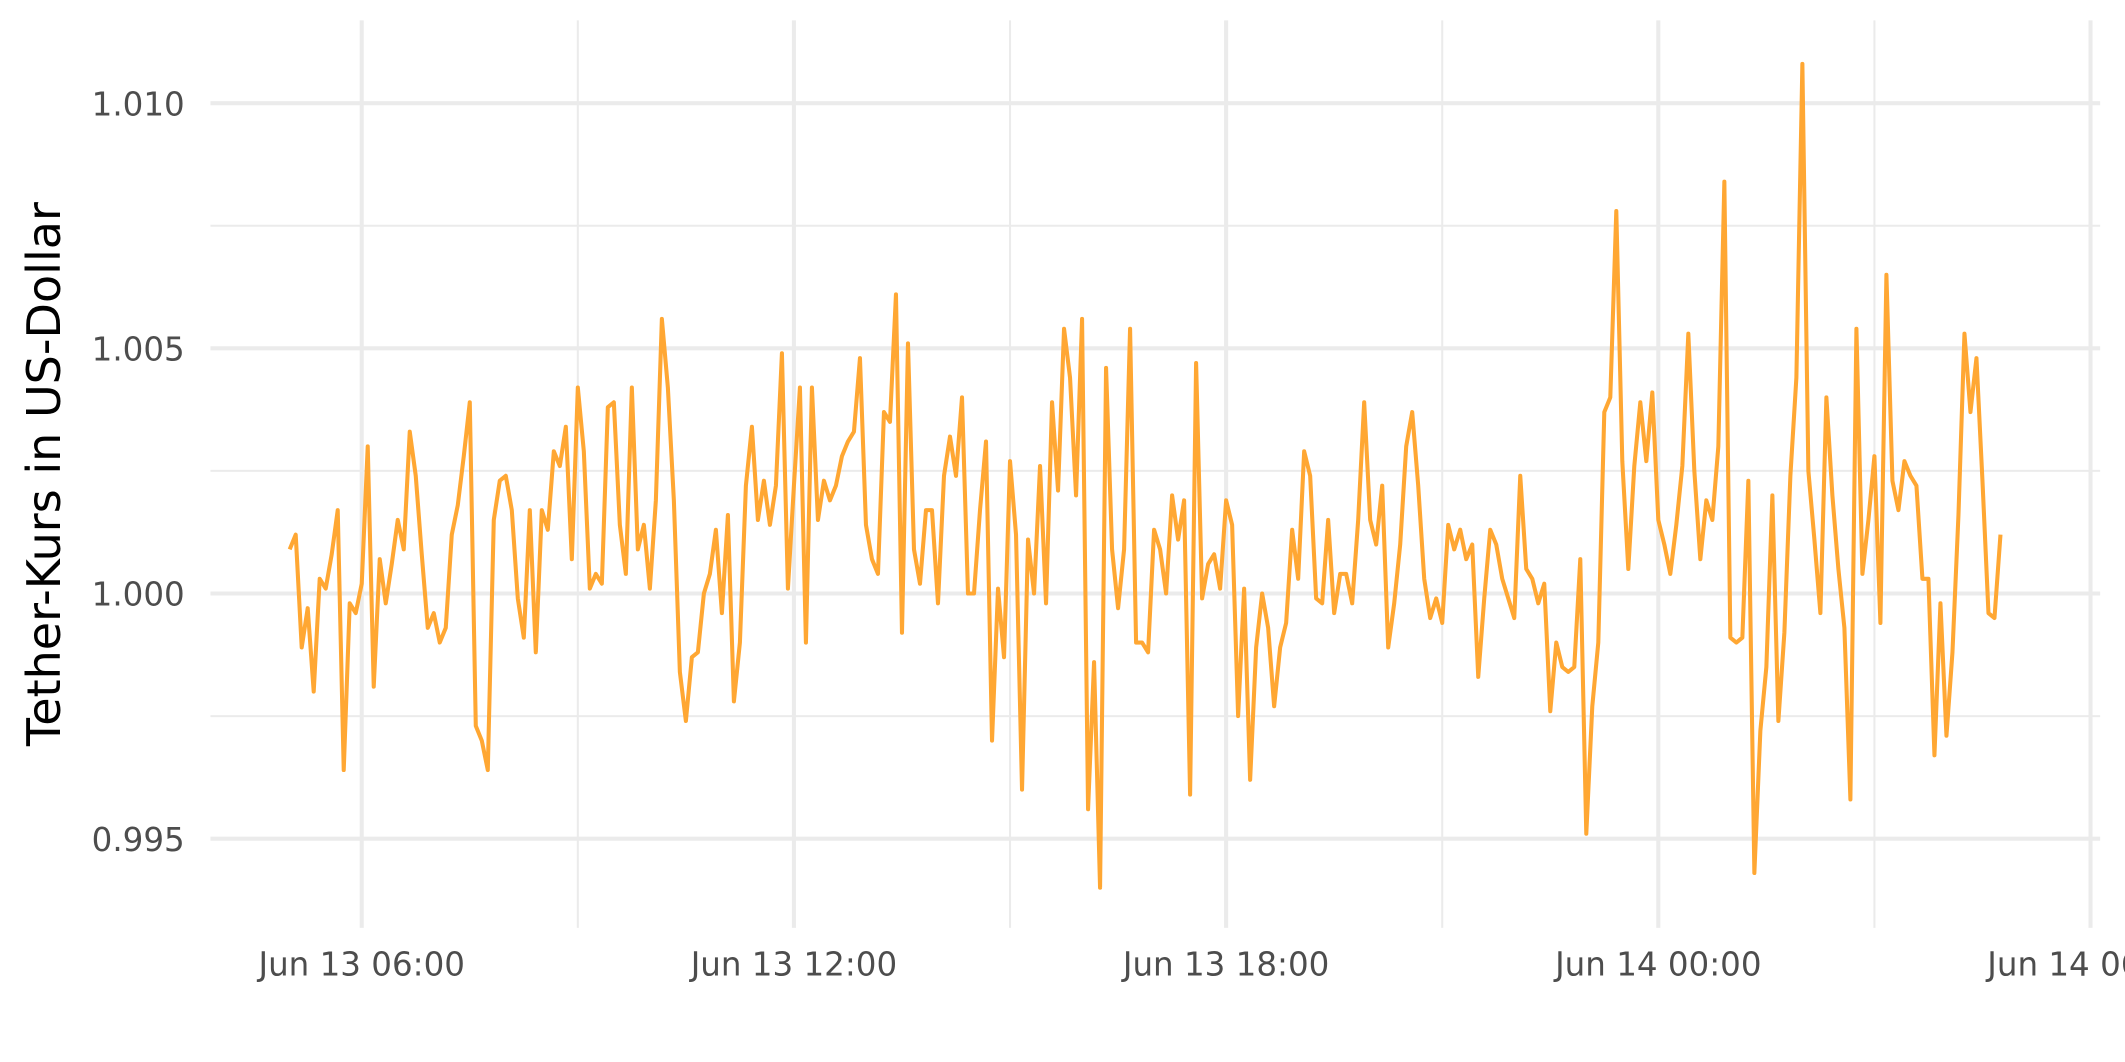 The height and width of the screenshot is (1062, 2125). I want to click on x-tick-label: Jun 14 00:00, so click(1657, 964).